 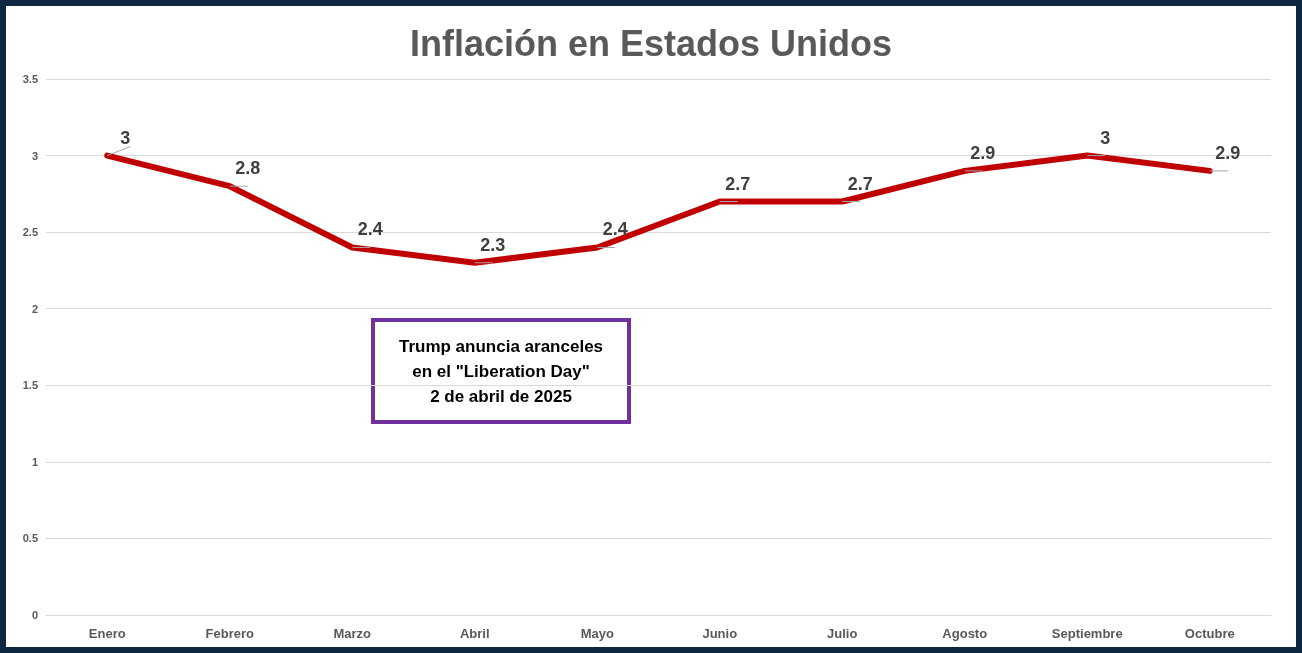 I want to click on chart-title: Inflación en Estados Unidos, so click(x=651, y=43).